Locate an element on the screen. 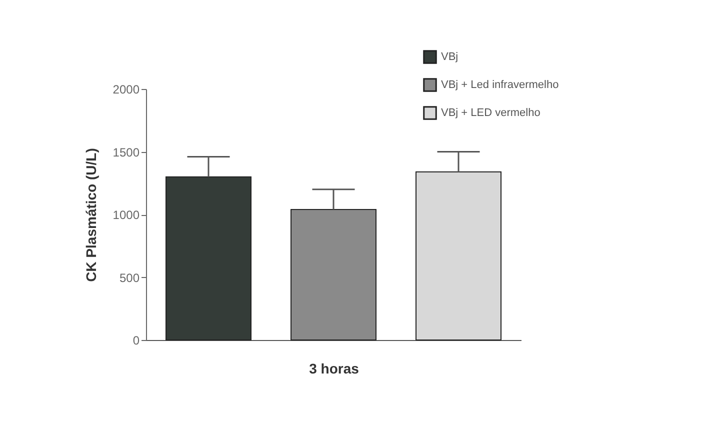 This screenshot has width=715, height=423. y-axis-title: CK Plasmático (U/L) is located at coordinates (90, 215).